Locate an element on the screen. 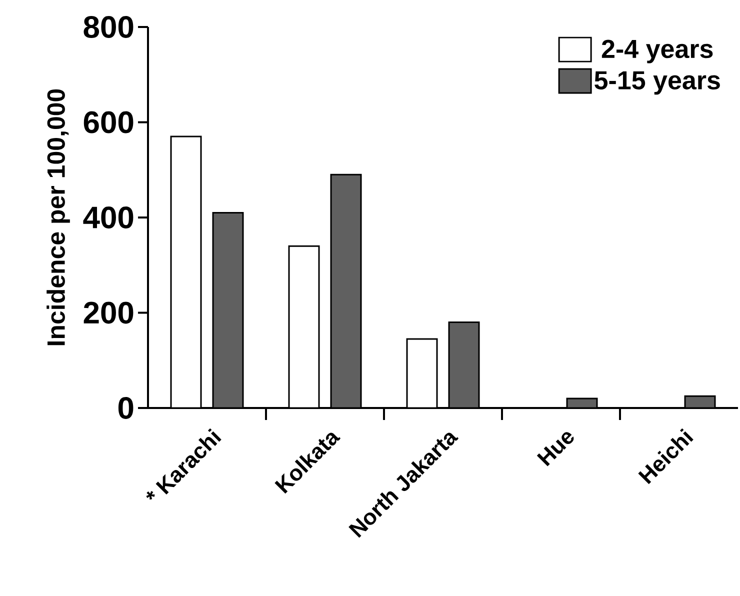 The width and height of the screenshot is (740, 596). legend-label: 5-15 years is located at coordinates (657, 83).